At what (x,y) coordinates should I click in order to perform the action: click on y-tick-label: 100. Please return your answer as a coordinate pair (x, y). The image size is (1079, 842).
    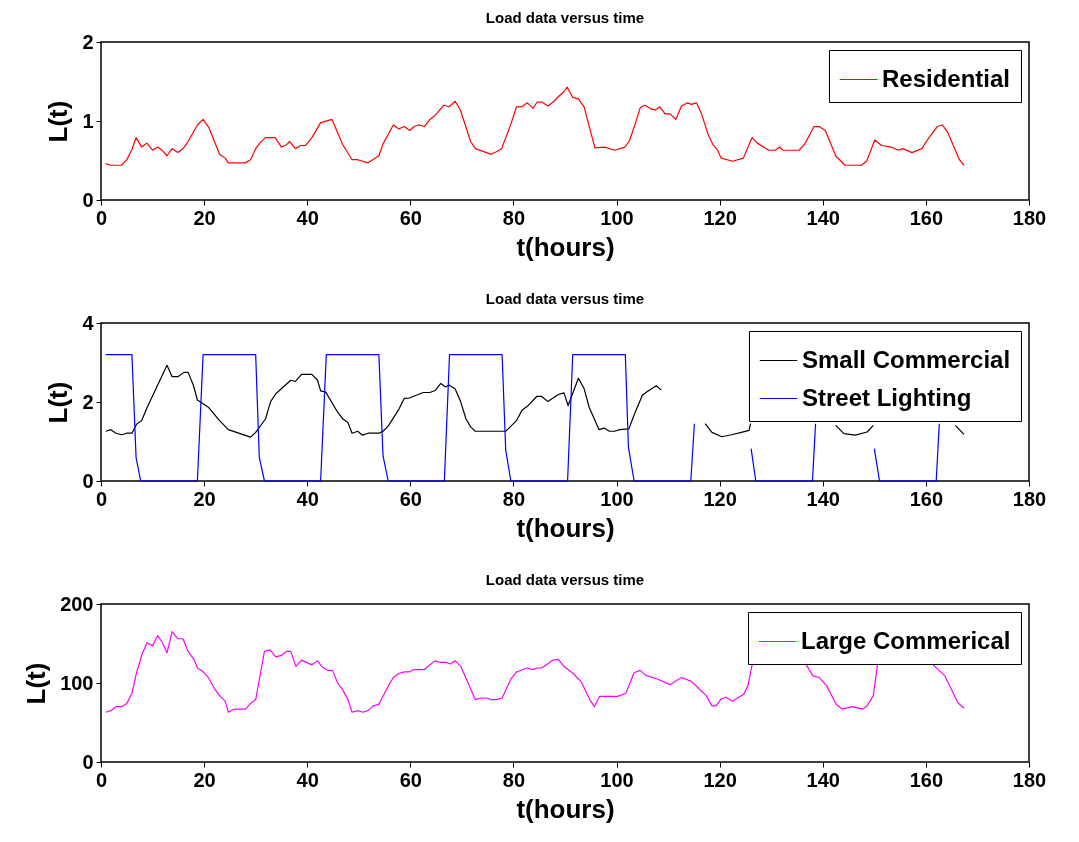
    Looking at the image, I should click on (77, 682).